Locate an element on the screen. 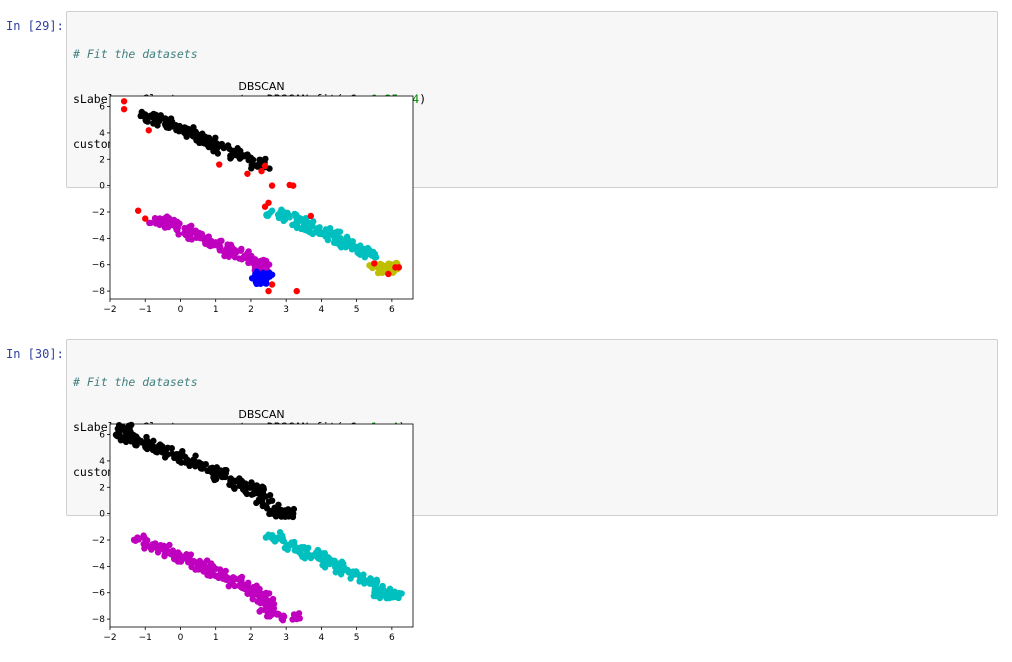  chart-title: DBSCAN is located at coordinates (261, 86).